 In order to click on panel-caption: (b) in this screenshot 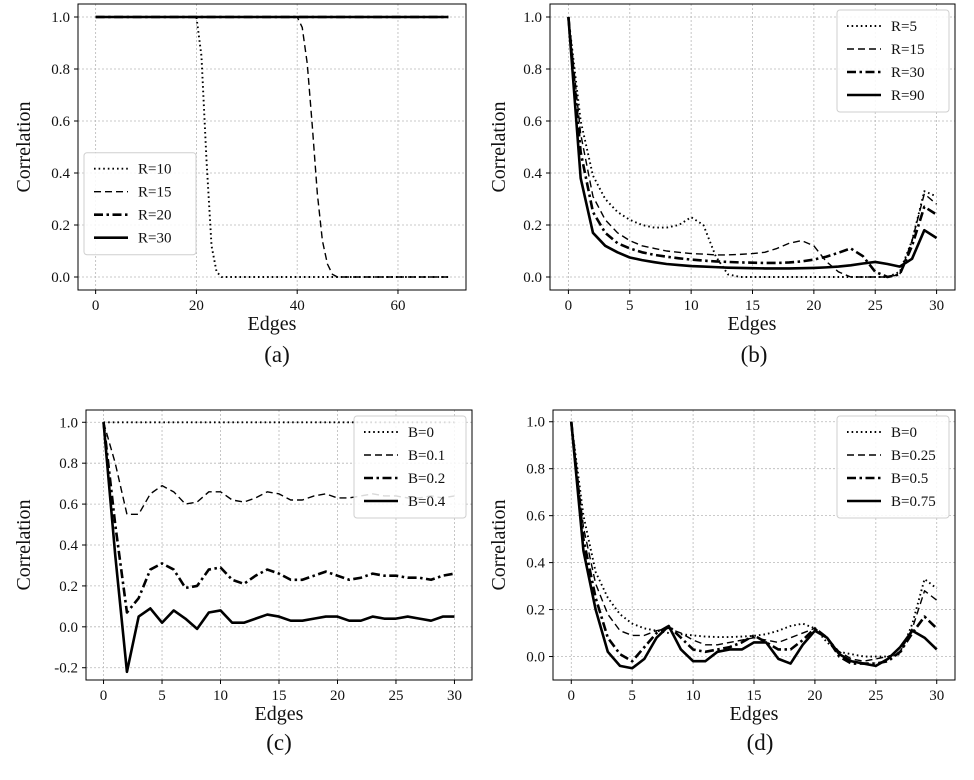, I will do `click(754, 354)`.